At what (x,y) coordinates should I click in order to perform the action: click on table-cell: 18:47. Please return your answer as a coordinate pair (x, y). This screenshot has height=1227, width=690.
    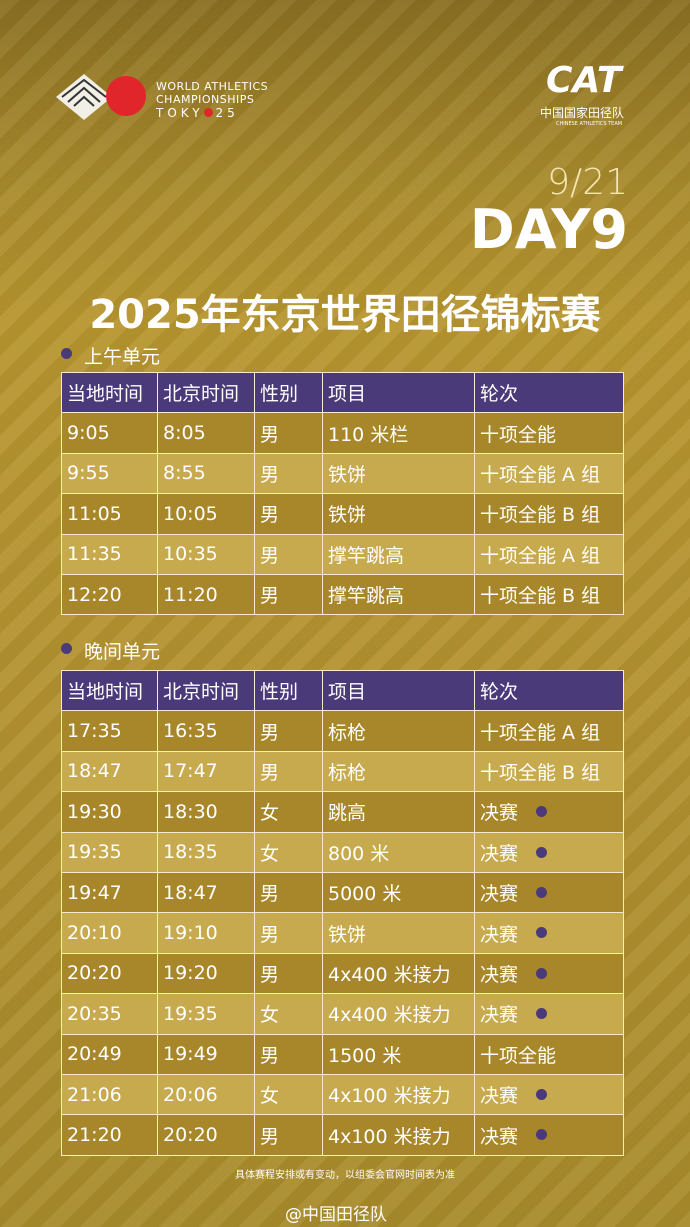
    Looking at the image, I should click on (109, 771).